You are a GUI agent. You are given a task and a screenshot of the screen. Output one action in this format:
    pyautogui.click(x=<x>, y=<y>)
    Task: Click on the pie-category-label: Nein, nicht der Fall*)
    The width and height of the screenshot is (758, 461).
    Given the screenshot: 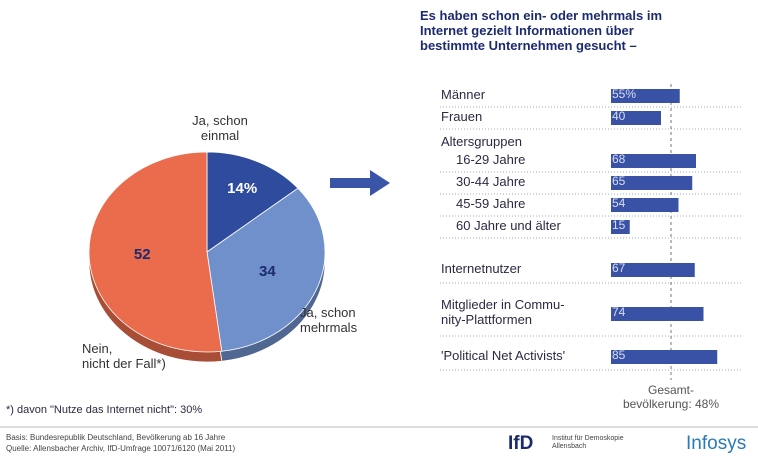 What is the action you would take?
    pyautogui.click(x=124, y=356)
    